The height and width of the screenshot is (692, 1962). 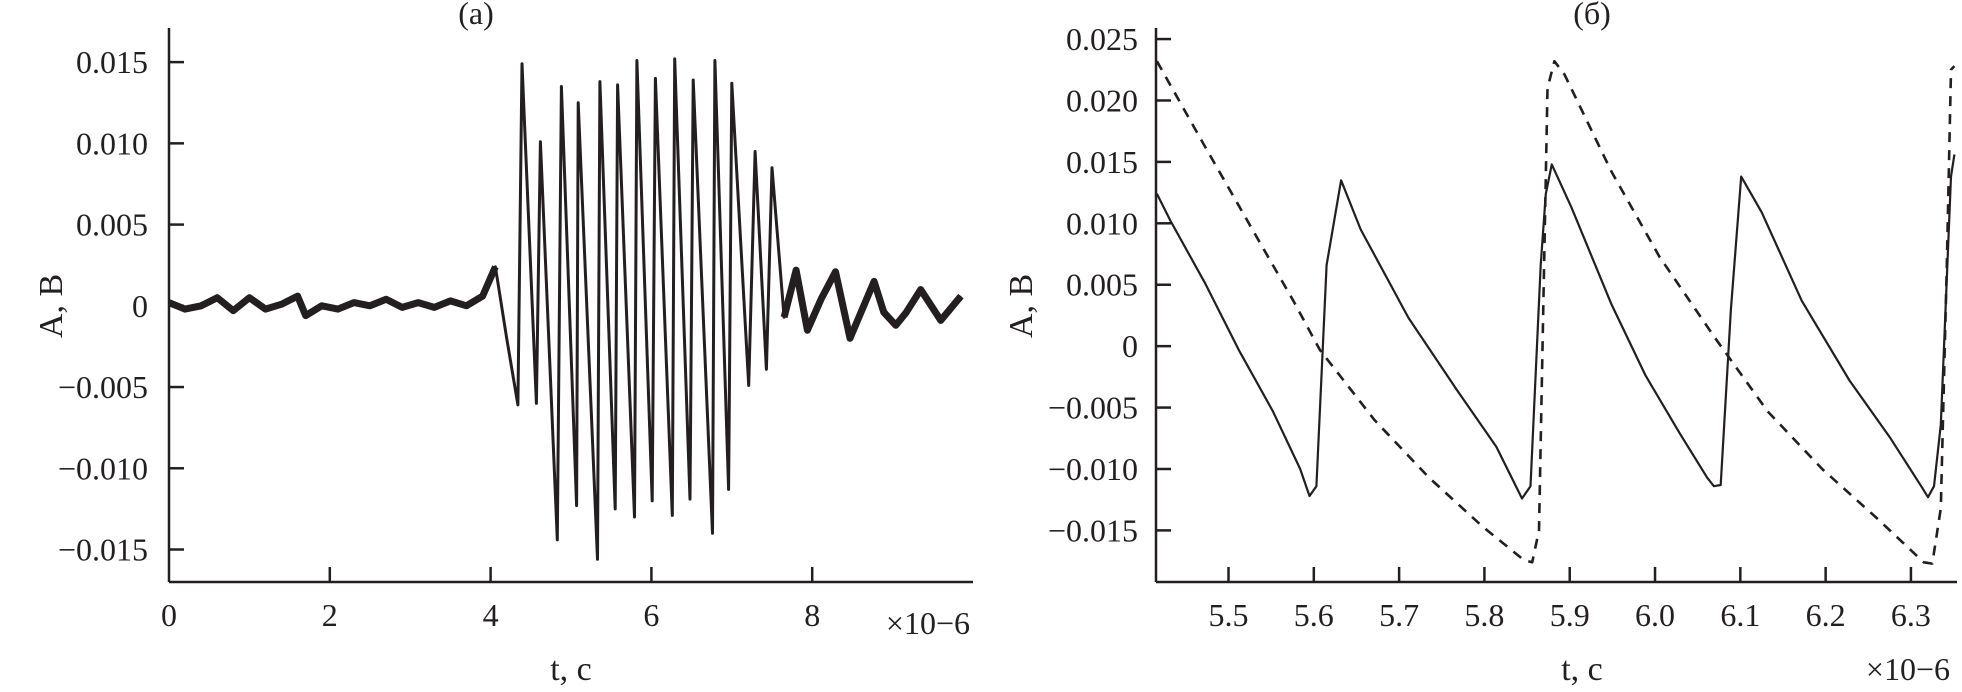 What do you see at coordinates (1826, 615) in the screenshot?
I see `panel-b-x-tick-label: 6.2` at bounding box center [1826, 615].